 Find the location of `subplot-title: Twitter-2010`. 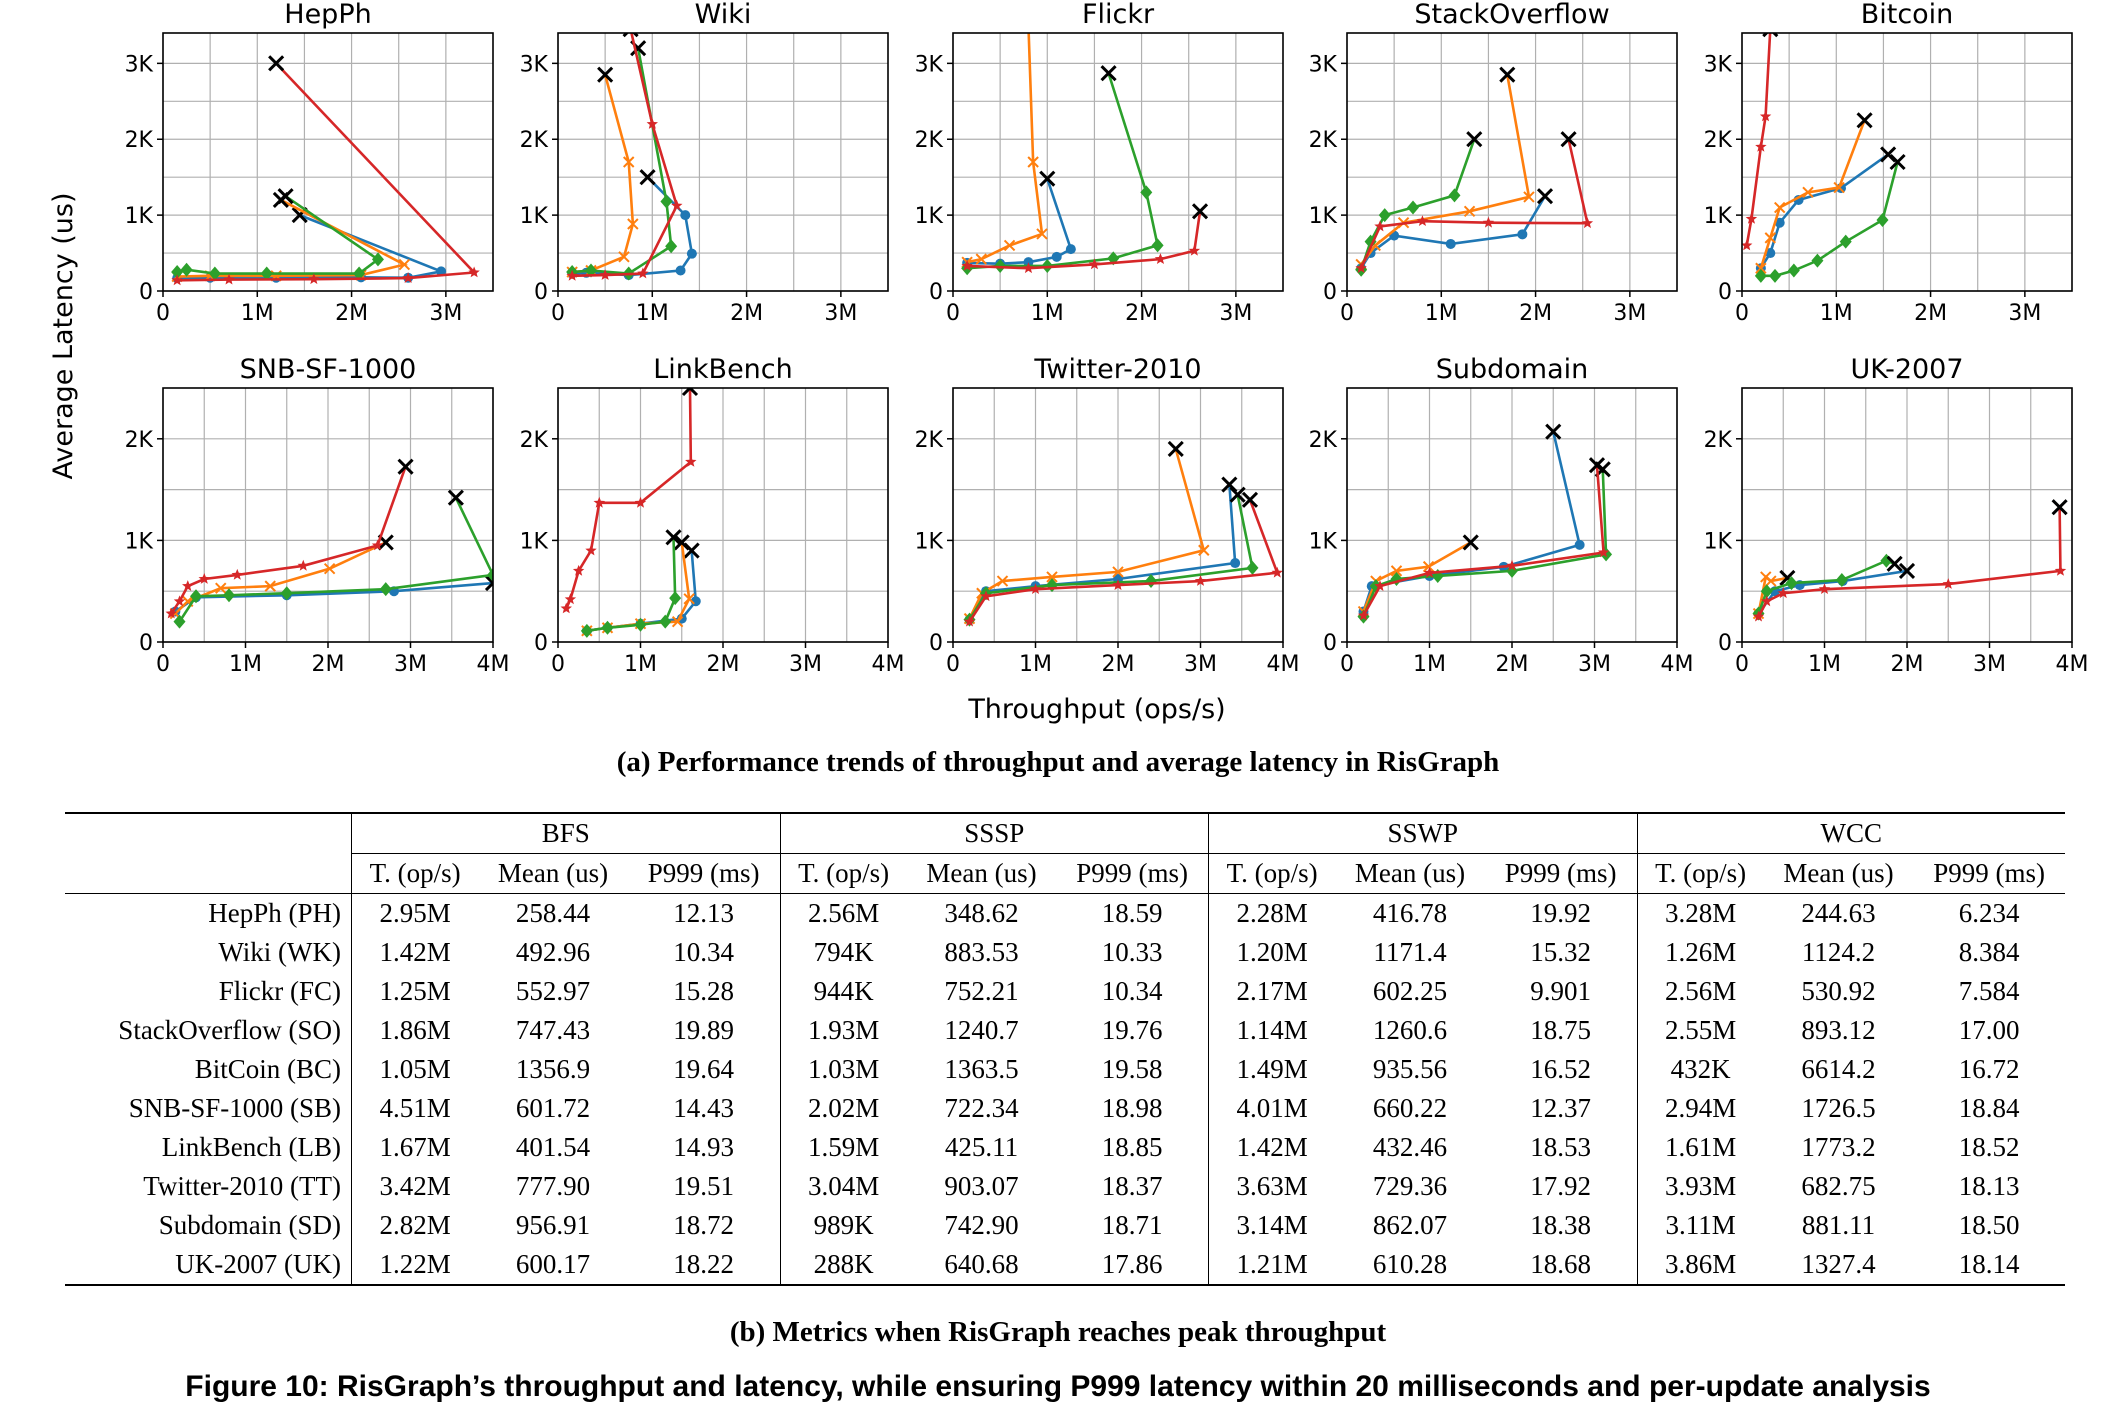

subplot-title: Twitter-2010 is located at coordinates (1117, 369).